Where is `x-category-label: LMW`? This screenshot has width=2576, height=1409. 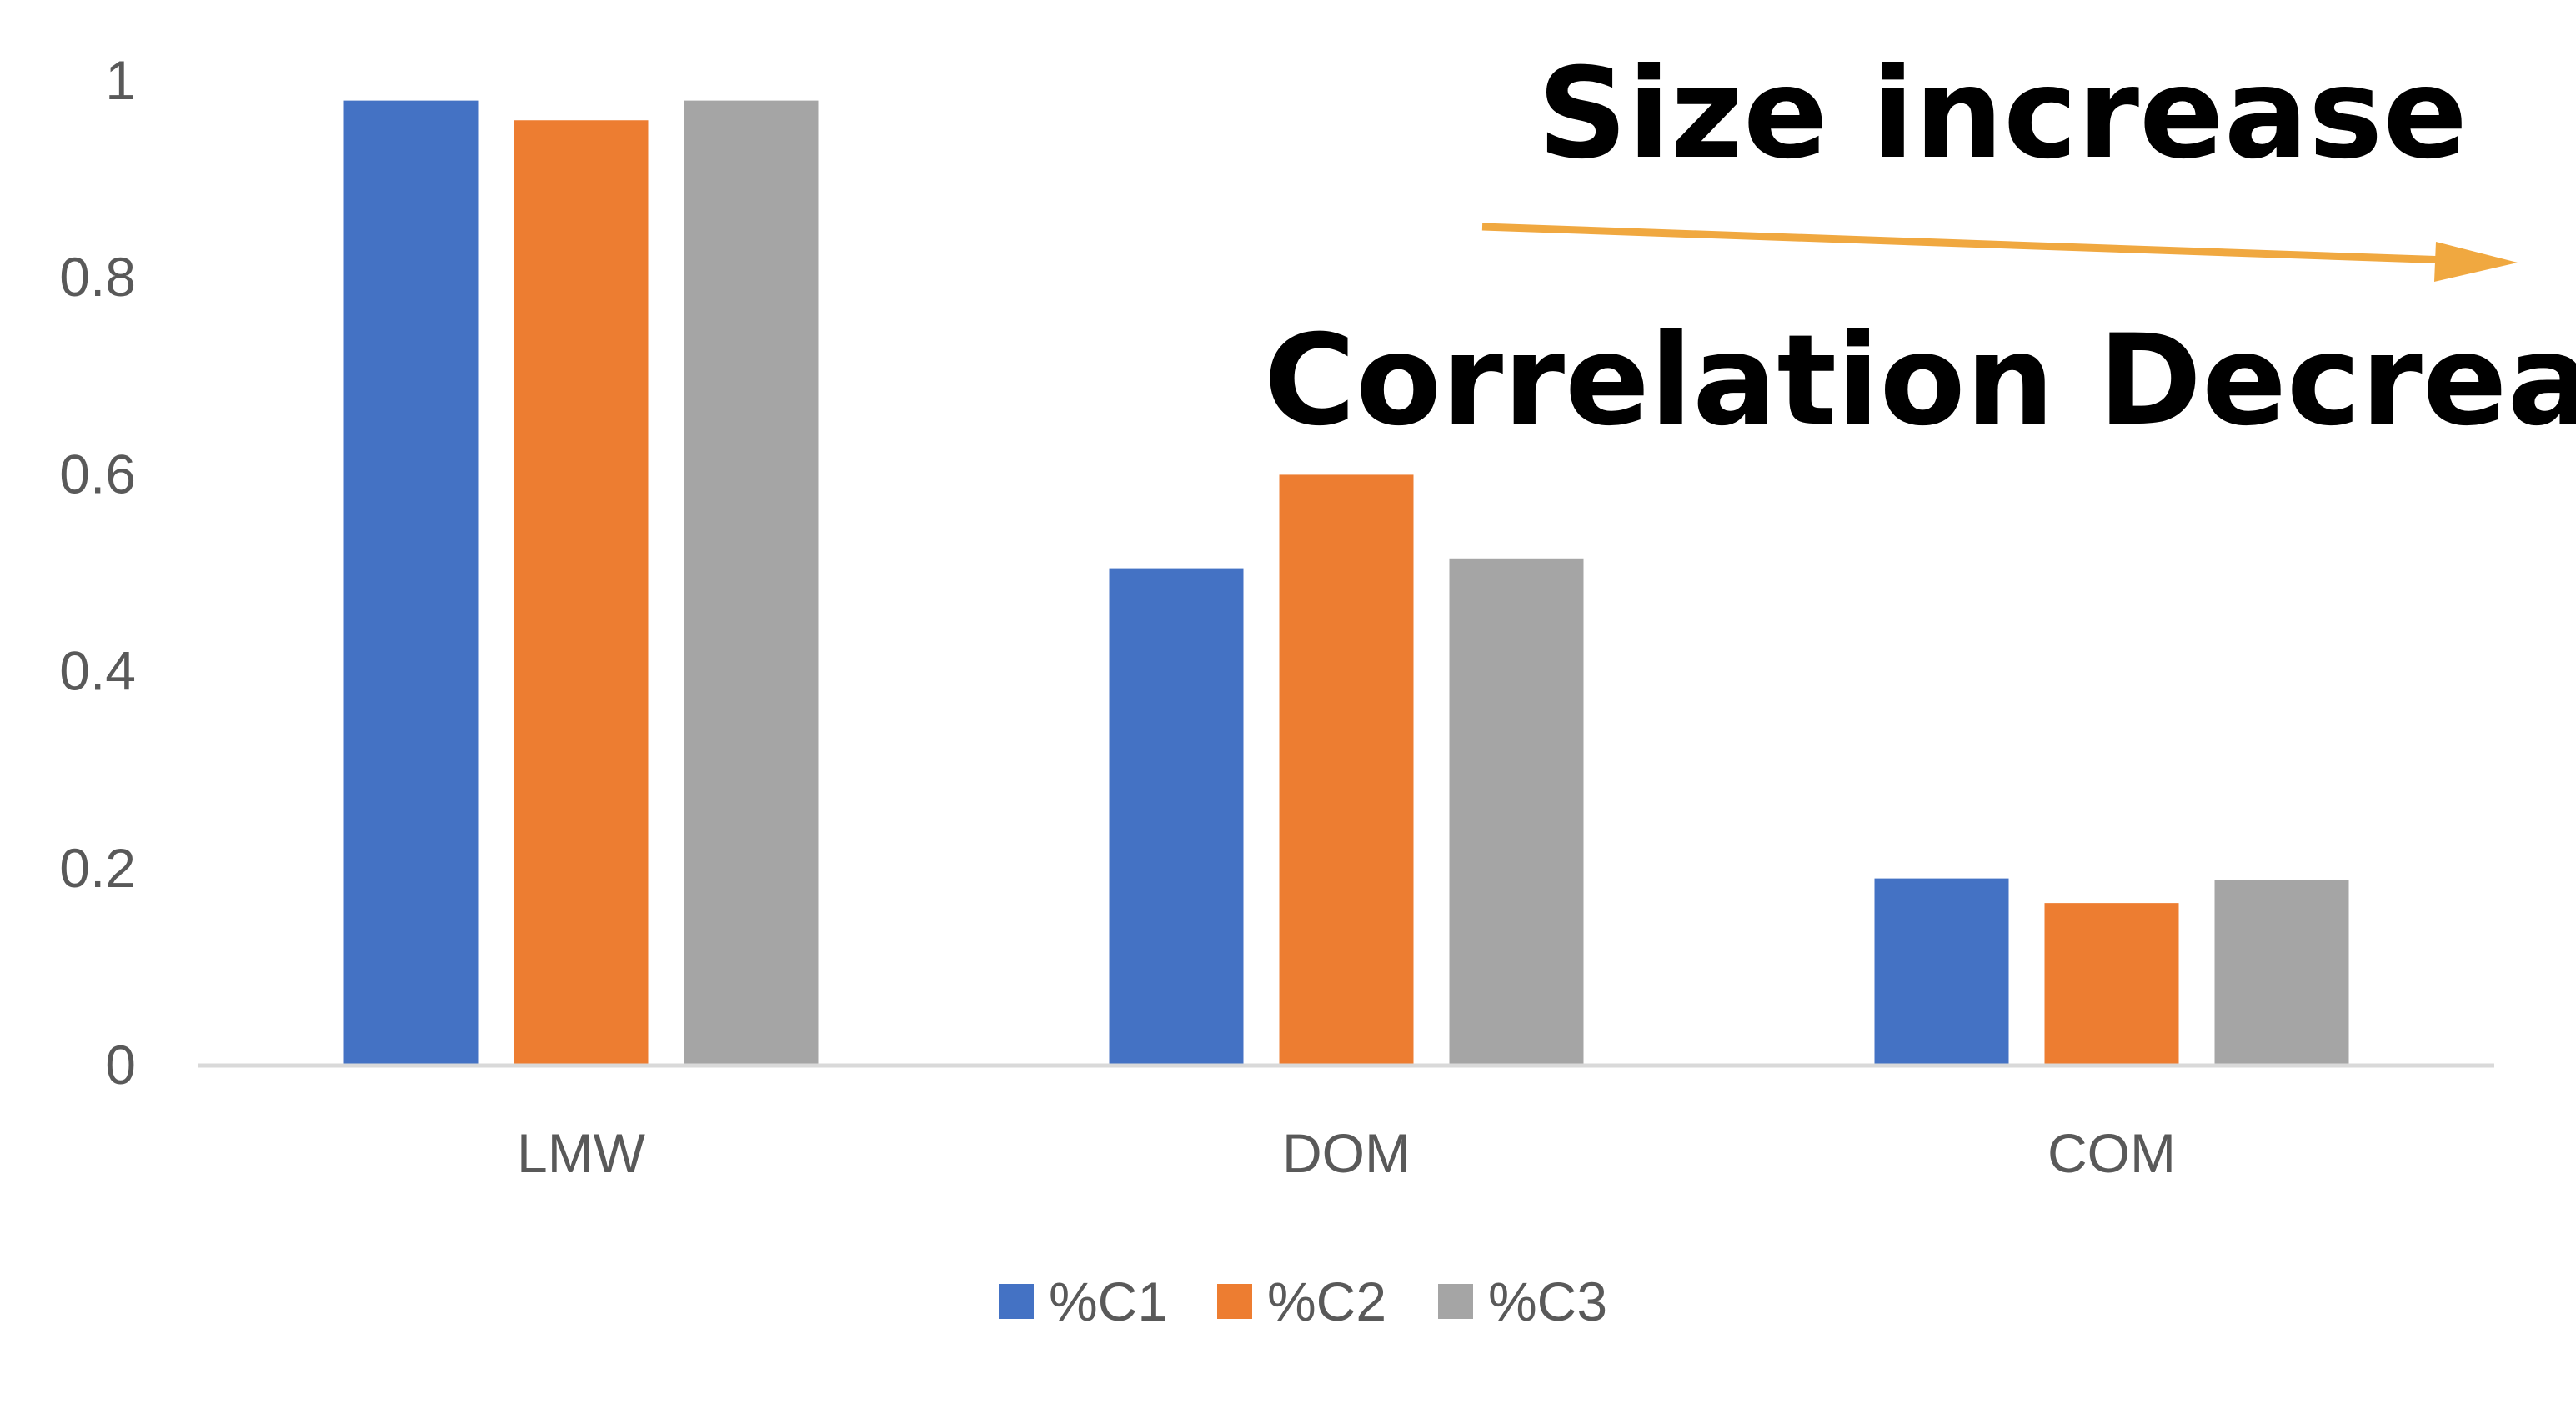 x-category-label: LMW is located at coordinates (581, 1153).